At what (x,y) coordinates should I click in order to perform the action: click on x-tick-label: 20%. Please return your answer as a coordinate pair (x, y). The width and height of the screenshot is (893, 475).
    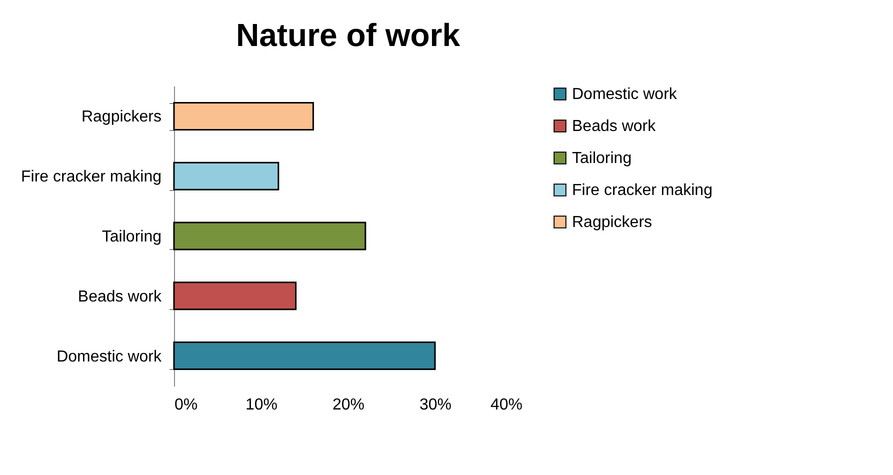
    Looking at the image, I should click on (348, 405).